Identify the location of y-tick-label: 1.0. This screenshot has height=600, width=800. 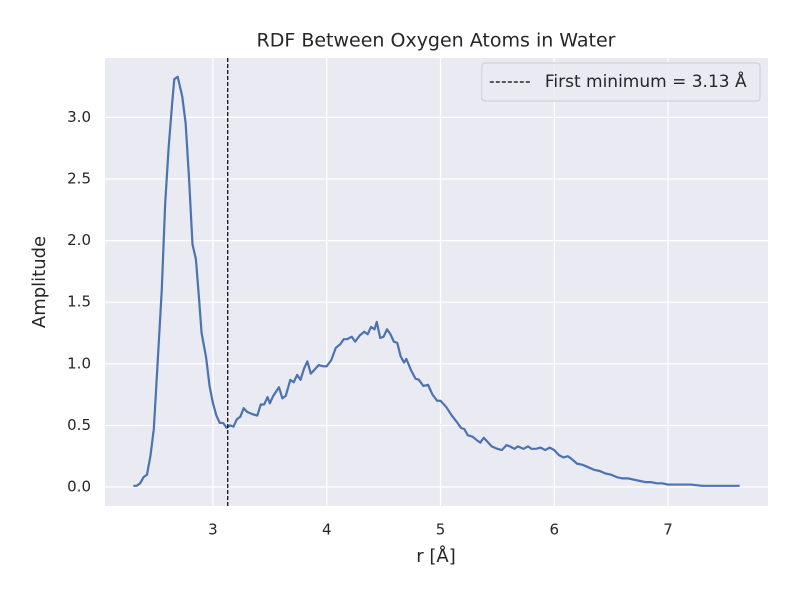
(79, 363).